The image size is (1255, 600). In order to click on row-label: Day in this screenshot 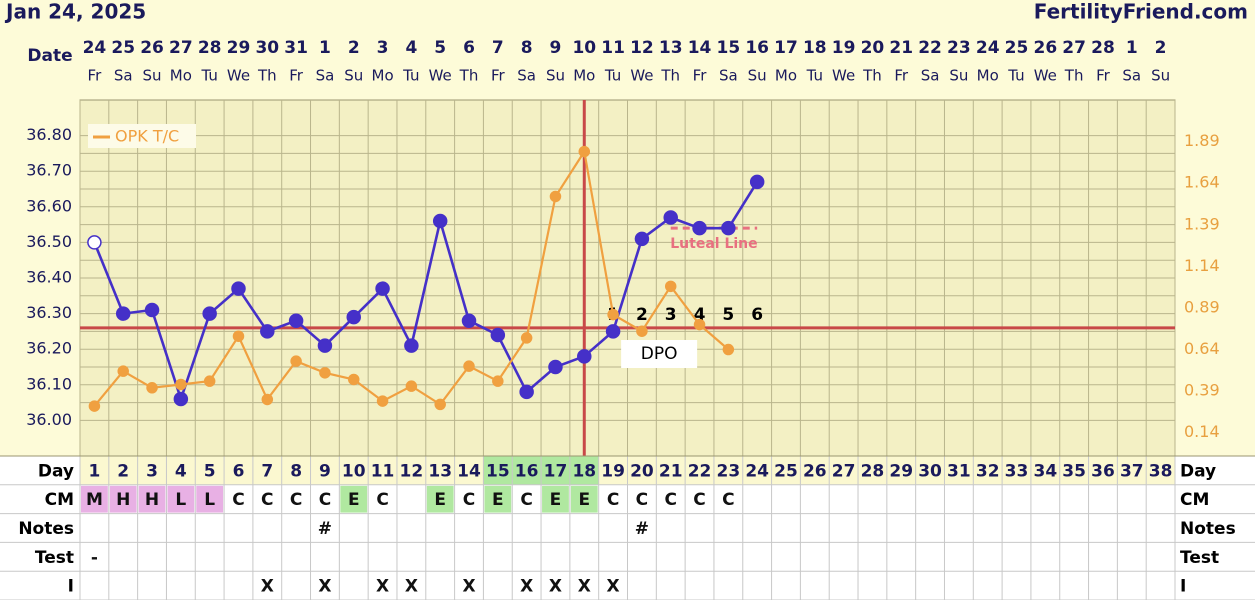, I will do `click(56, 471)`.